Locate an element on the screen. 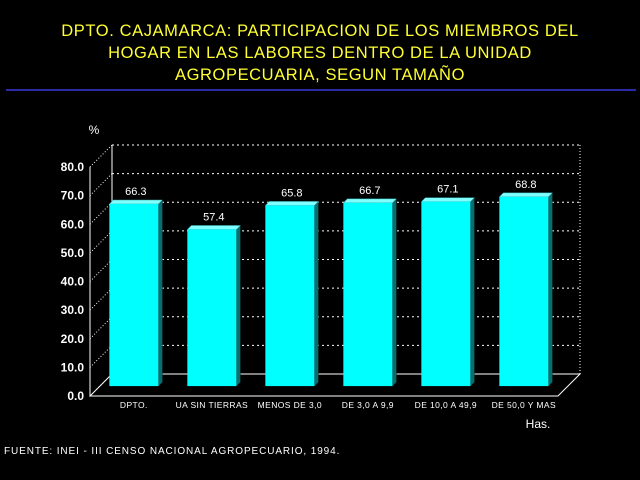 The width and height of the screenshot is (640, 480). y-tick-label: 60.0 is located at coordinates (73, 224).